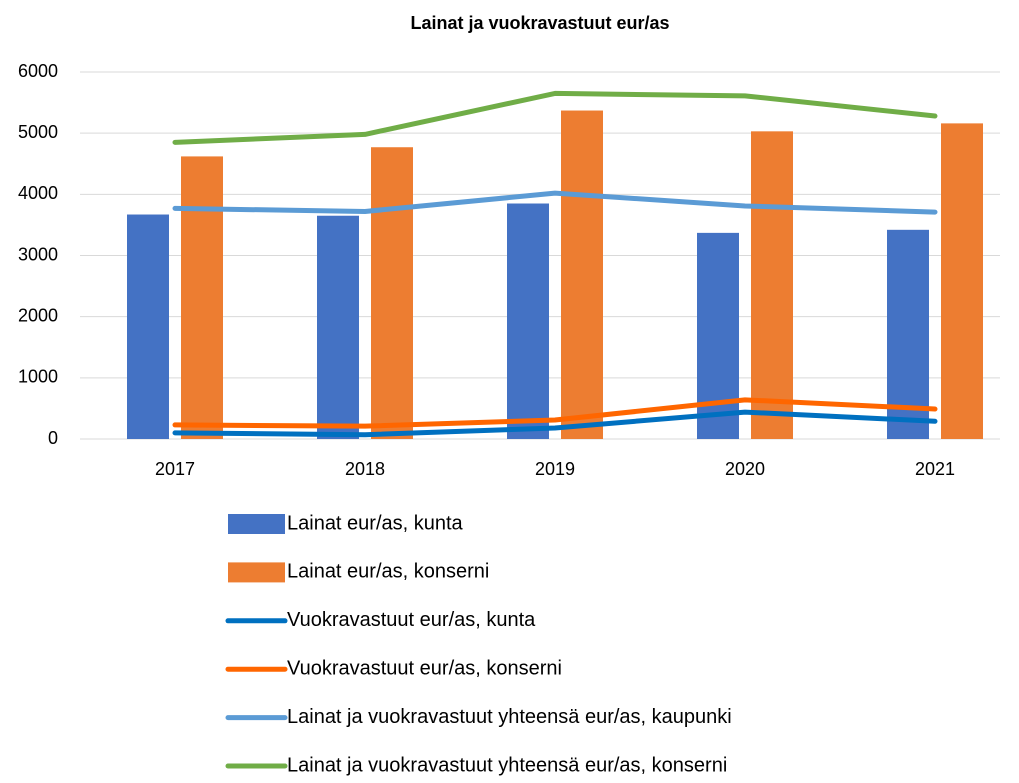 This screenshot has width=1019, height=783. I want to click on x-tick-label: 2019, so click(555, 469).